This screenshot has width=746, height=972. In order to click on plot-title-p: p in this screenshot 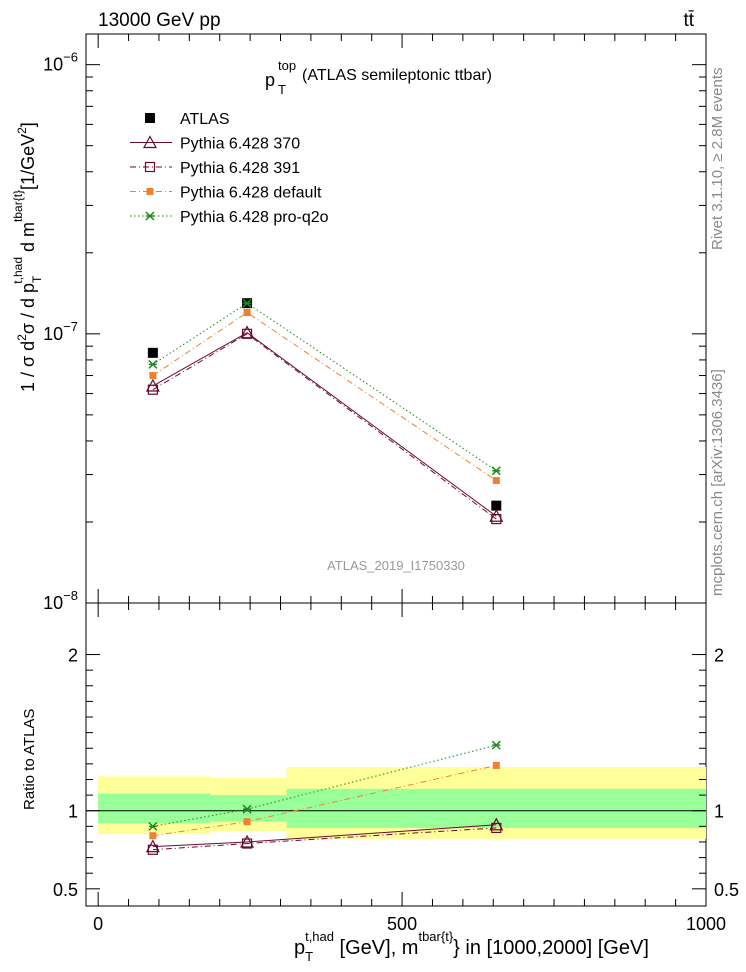, I will do `click(270, 80)`.